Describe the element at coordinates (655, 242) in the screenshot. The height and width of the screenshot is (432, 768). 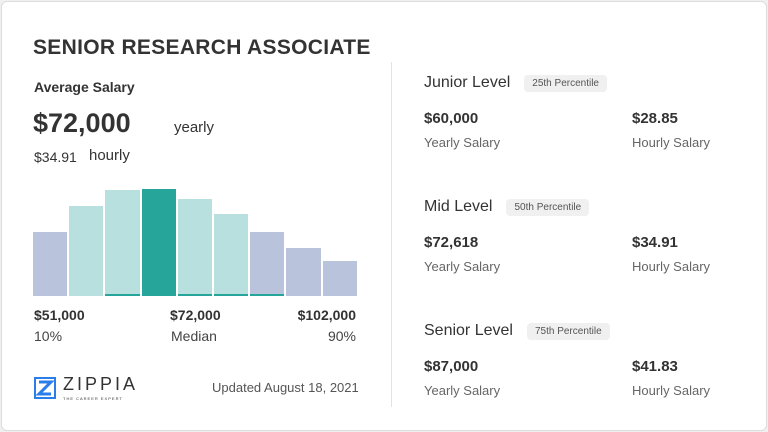
I see `level-hourly-value: $34.91` at that location.